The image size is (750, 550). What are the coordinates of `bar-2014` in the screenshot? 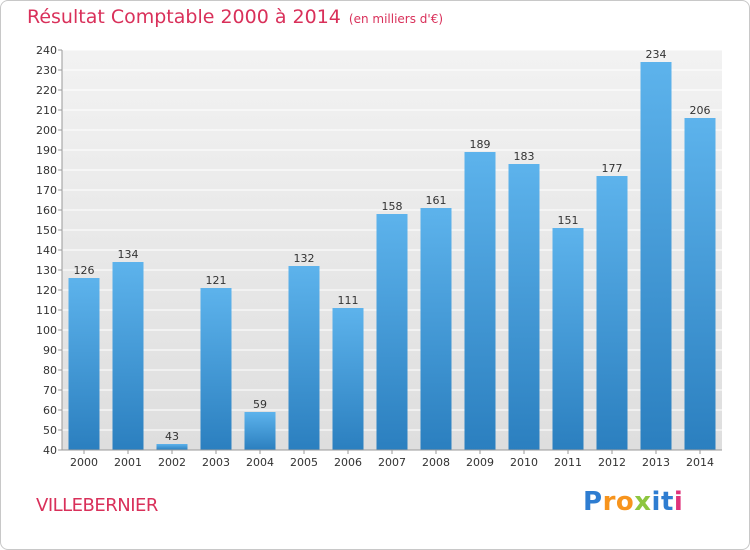 It's located at (700, 284).